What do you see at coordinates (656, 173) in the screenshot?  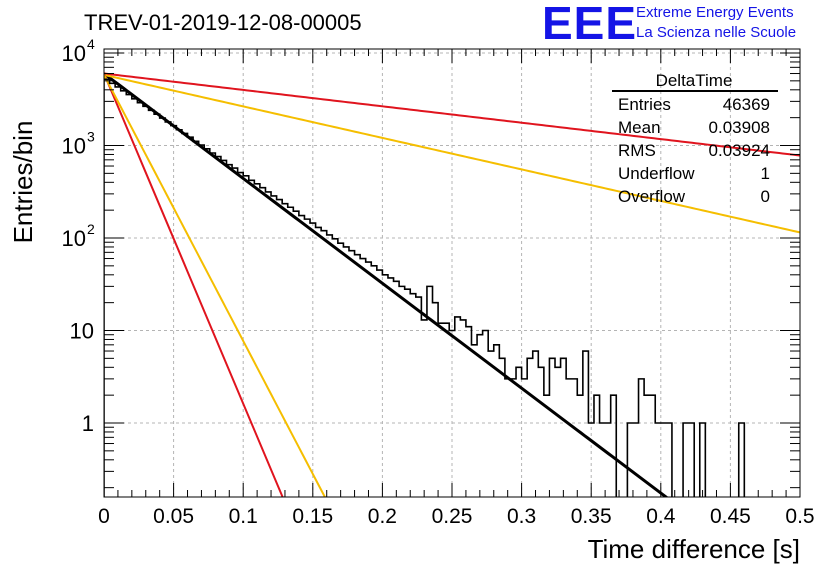 I see `stats-label-underflow: Underflow` at bounding box center [656, 173].